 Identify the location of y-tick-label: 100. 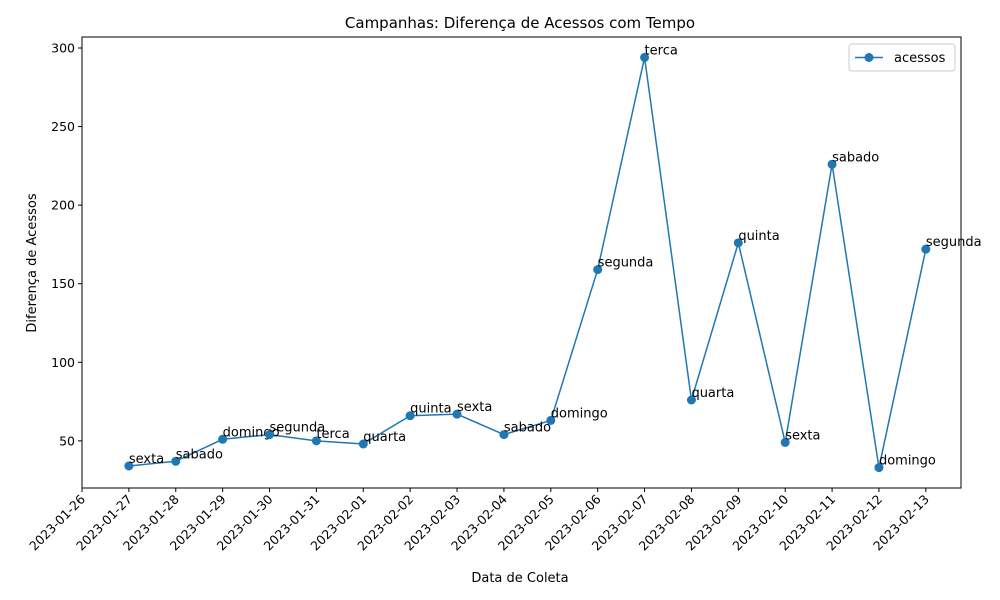
(63, 362).